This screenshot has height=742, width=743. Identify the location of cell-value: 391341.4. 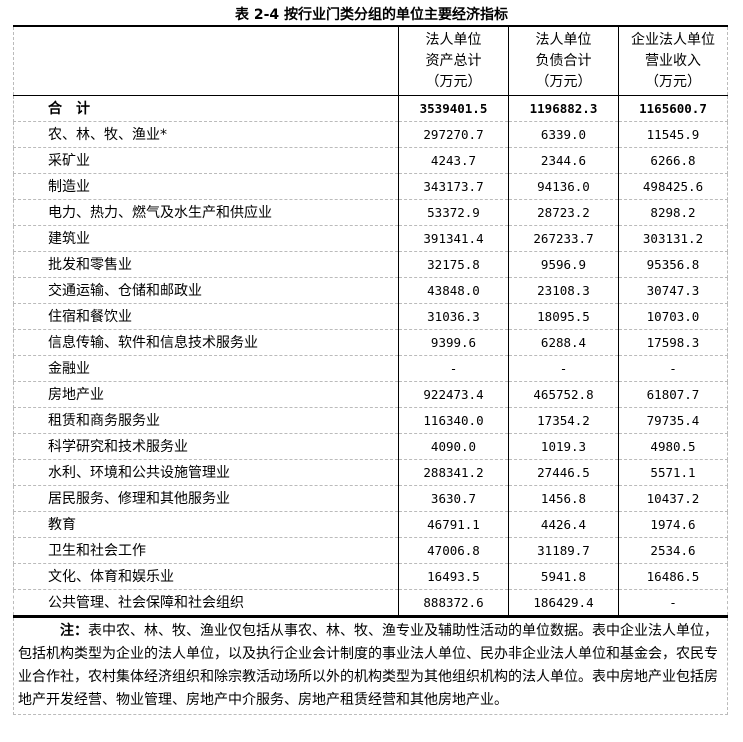
(453, 238).